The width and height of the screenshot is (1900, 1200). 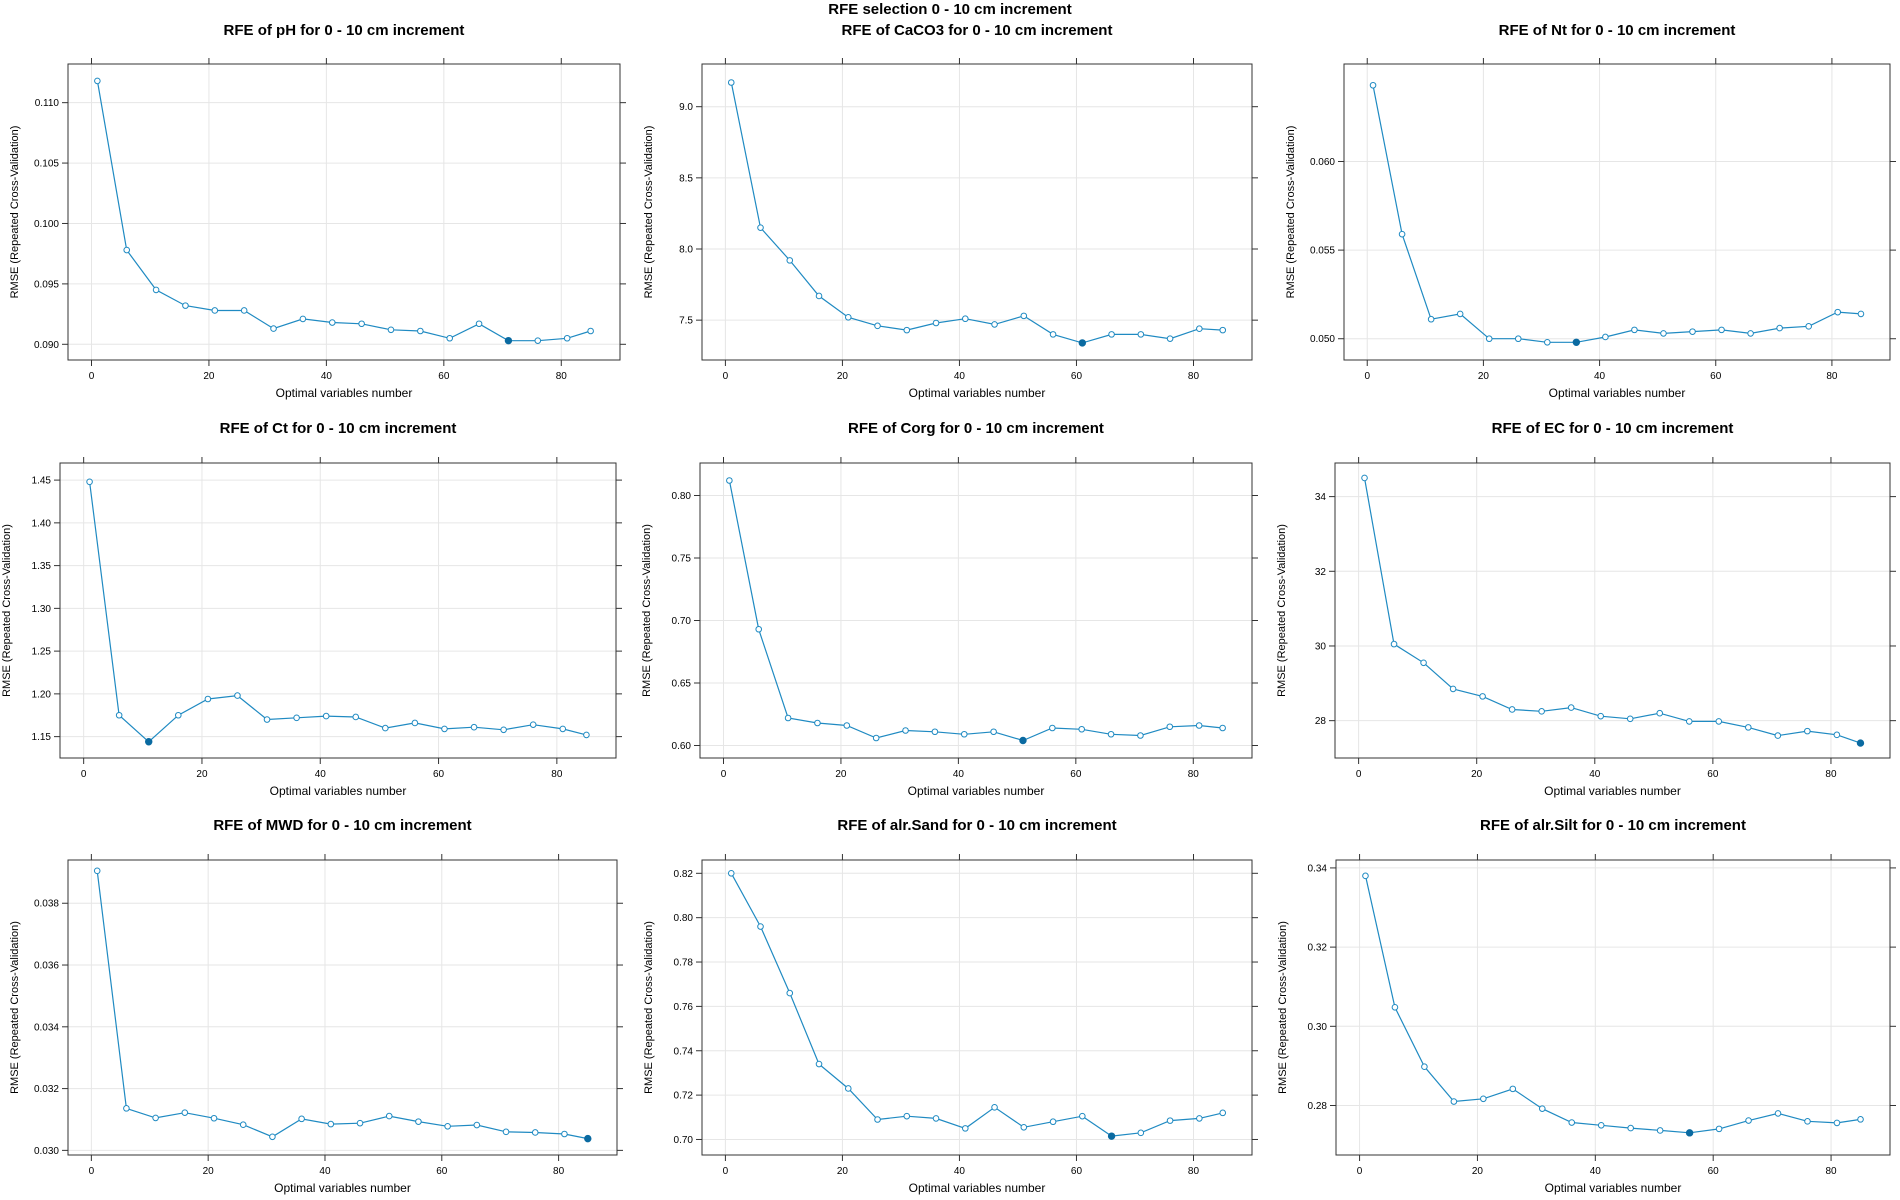 What do you see at coordinates (1318, 1027) in the screenshot?
I see `y-tick-label: 0.30` at bounding box center [1318, 1027].